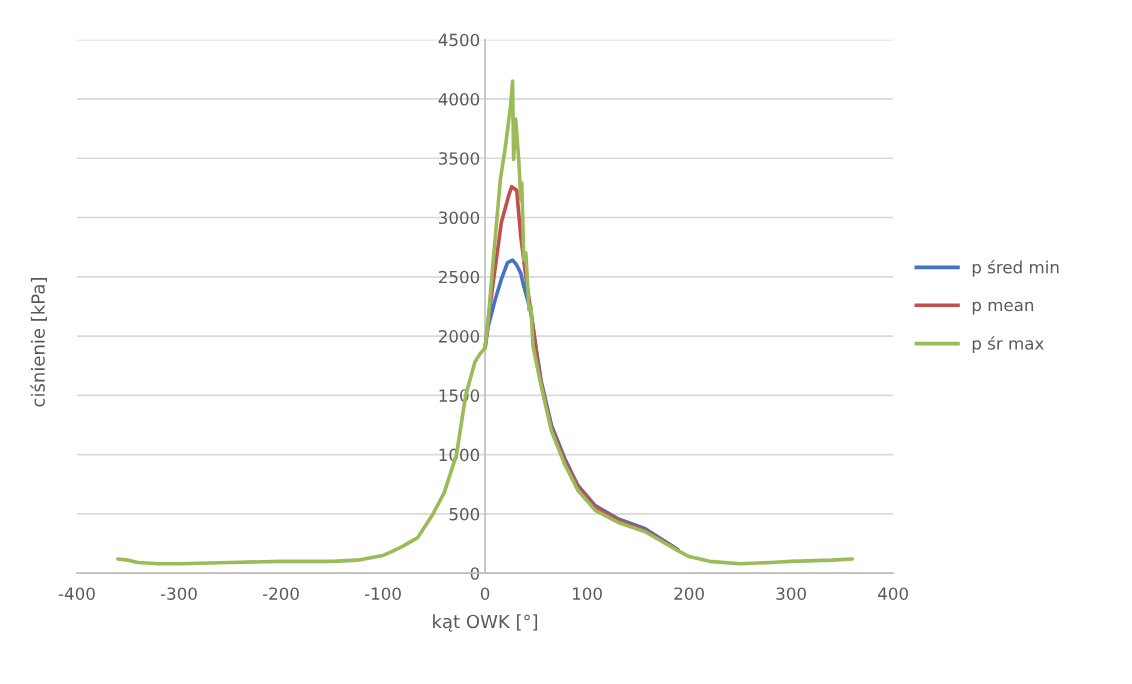 Image resolution: width=1132 pixels, height=684 pixels. What do you see at coordinates (382, 593) in the screenshot?
I see `x-tick-label: -100` at bounding box center [382, 593].